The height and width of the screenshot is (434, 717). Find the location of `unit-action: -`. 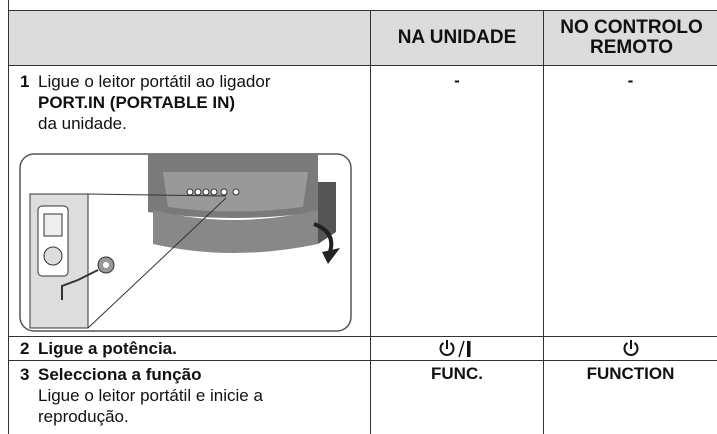

unit-action: - is located at coordinates (457, 80).